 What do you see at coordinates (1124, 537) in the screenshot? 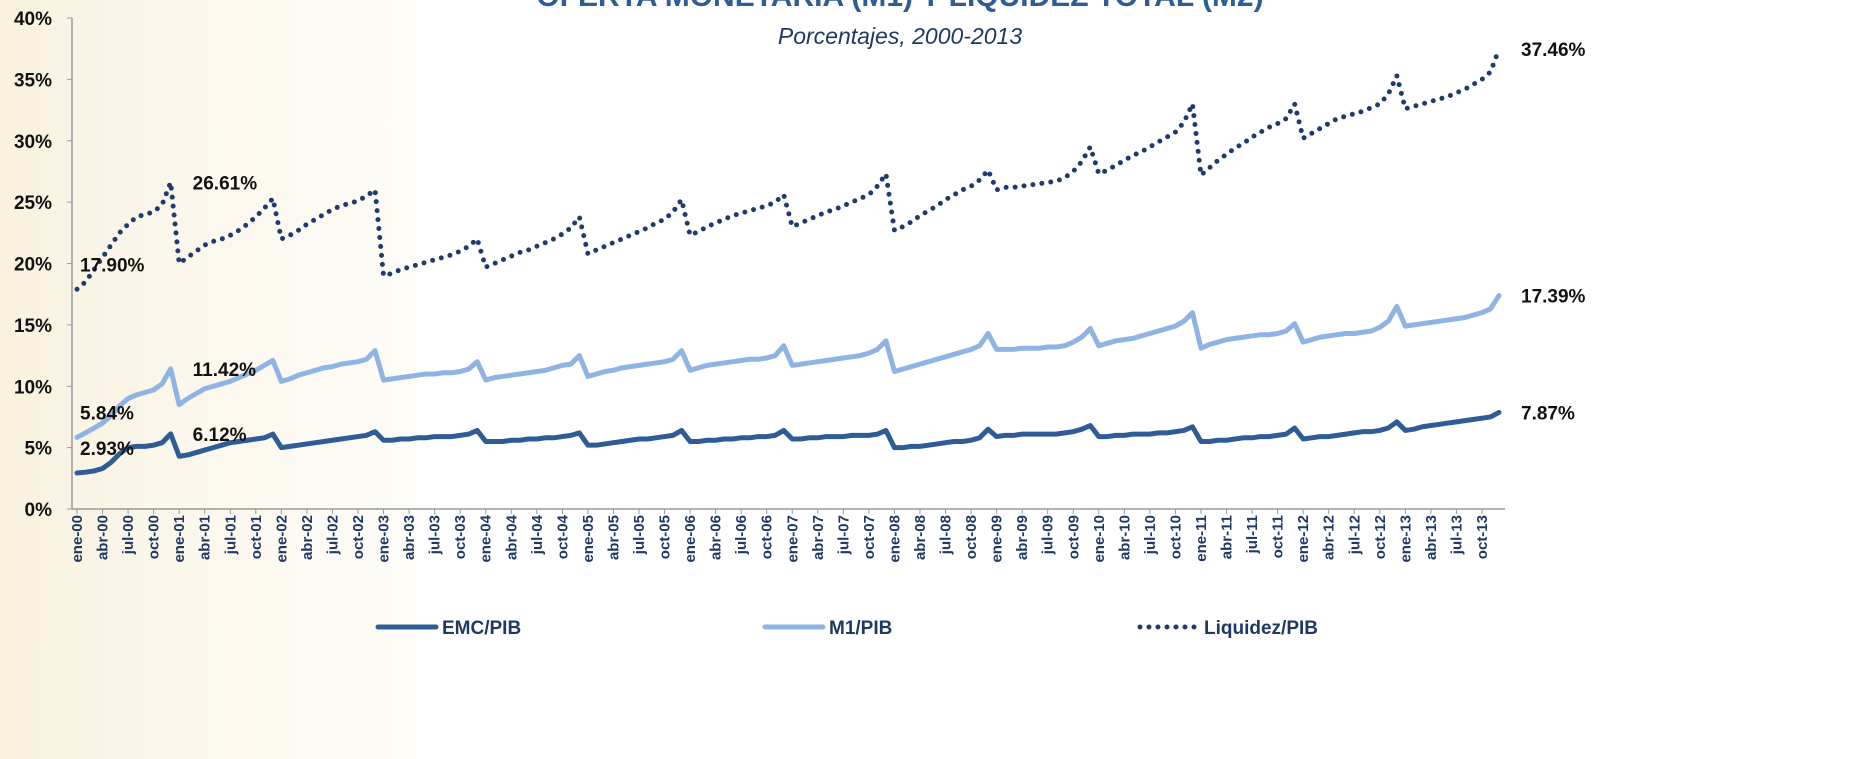
I see `x-tick-label: abr-10` at bounding box center [1124, 537].